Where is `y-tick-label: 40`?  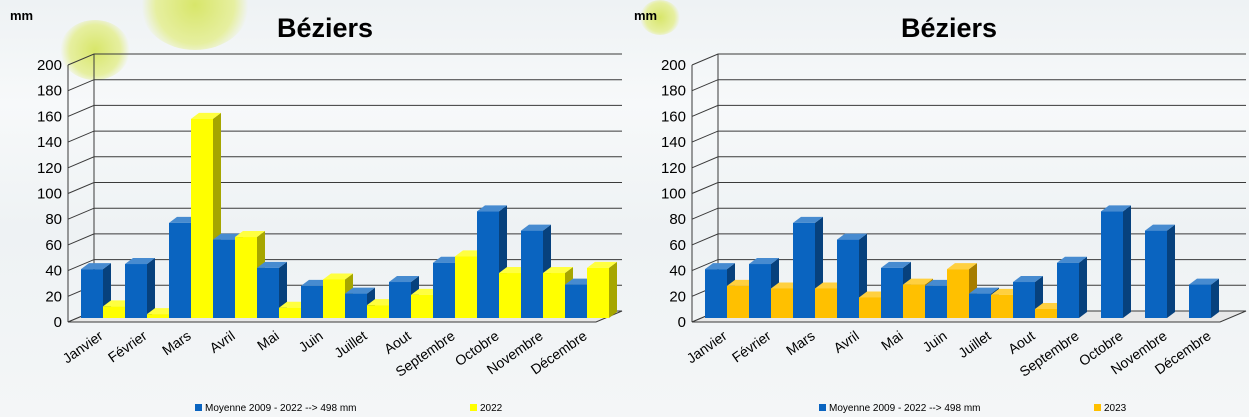
y-tick-label: 40 is located at coordinates (677, 271).